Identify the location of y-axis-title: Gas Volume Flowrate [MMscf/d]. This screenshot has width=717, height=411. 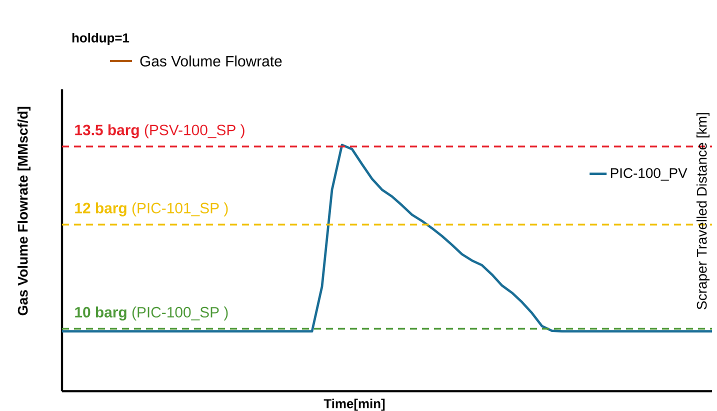
(24, 211).